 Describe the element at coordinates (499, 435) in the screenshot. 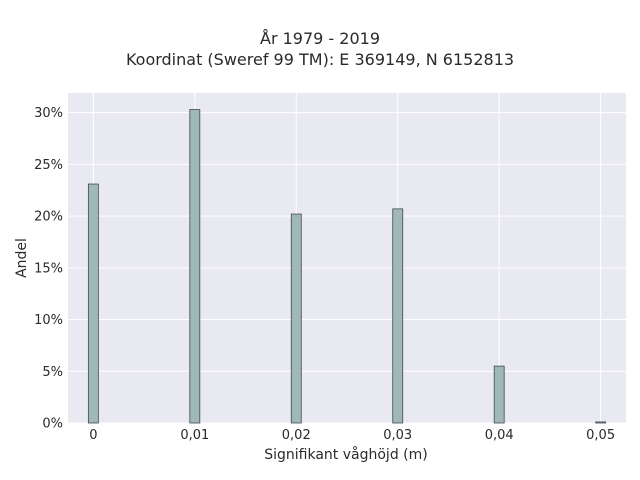

I see `x-tick-label: 0,04` at that location.